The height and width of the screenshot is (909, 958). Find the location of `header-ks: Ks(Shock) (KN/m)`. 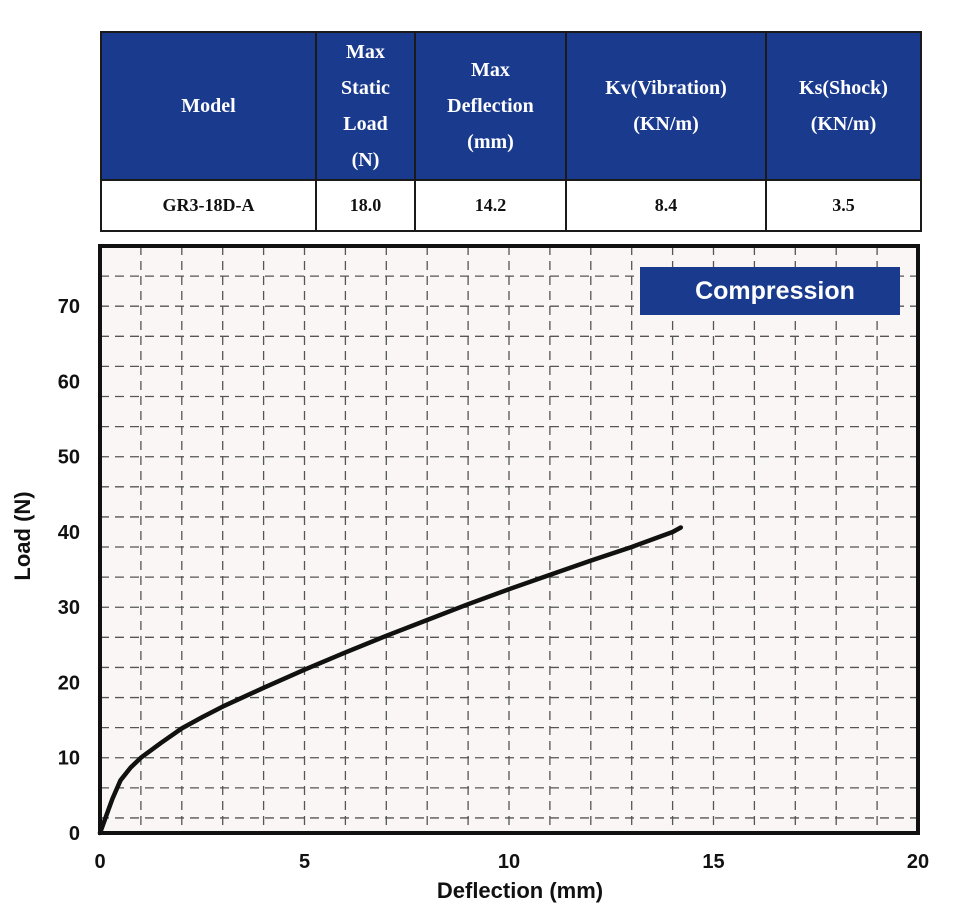

header-ks: Ks(Shock) (KN/m) is located at coordinates (843, 106).